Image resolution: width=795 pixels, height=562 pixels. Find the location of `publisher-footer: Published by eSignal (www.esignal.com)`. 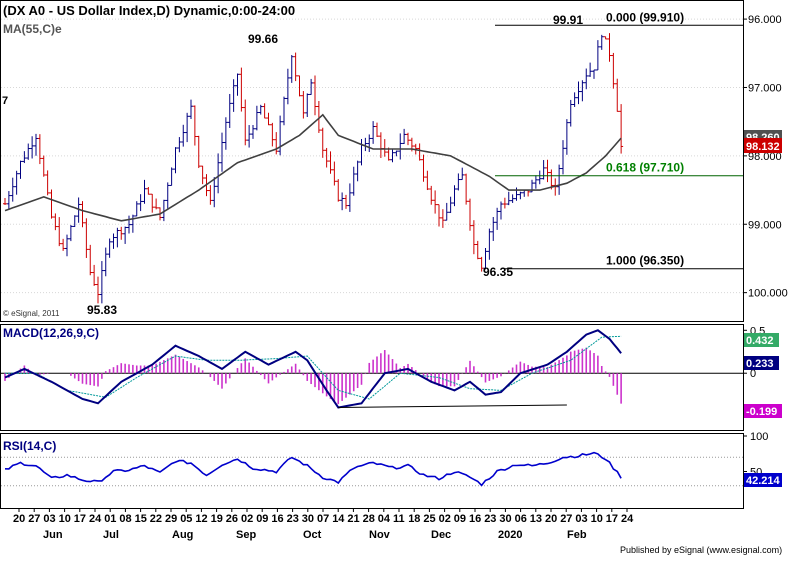

publisher-footer: Published by eSignal (www.esignal.com) is located at coordinates (701, 550).